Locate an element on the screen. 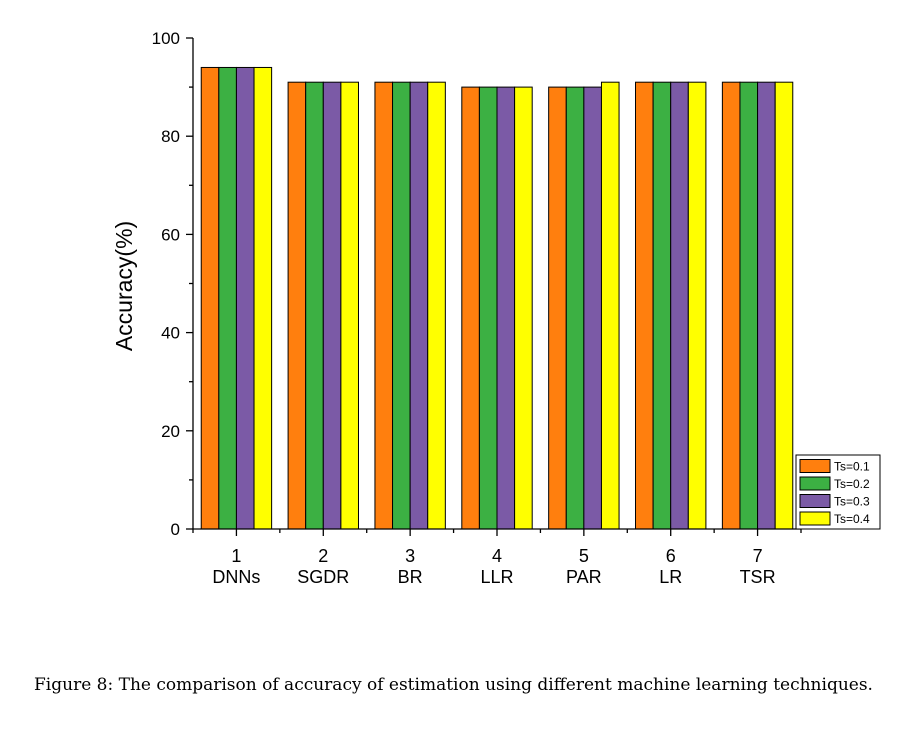 This screenshot has width=910, height=731. x-category-name: BR is located at coordinates (410, 577).